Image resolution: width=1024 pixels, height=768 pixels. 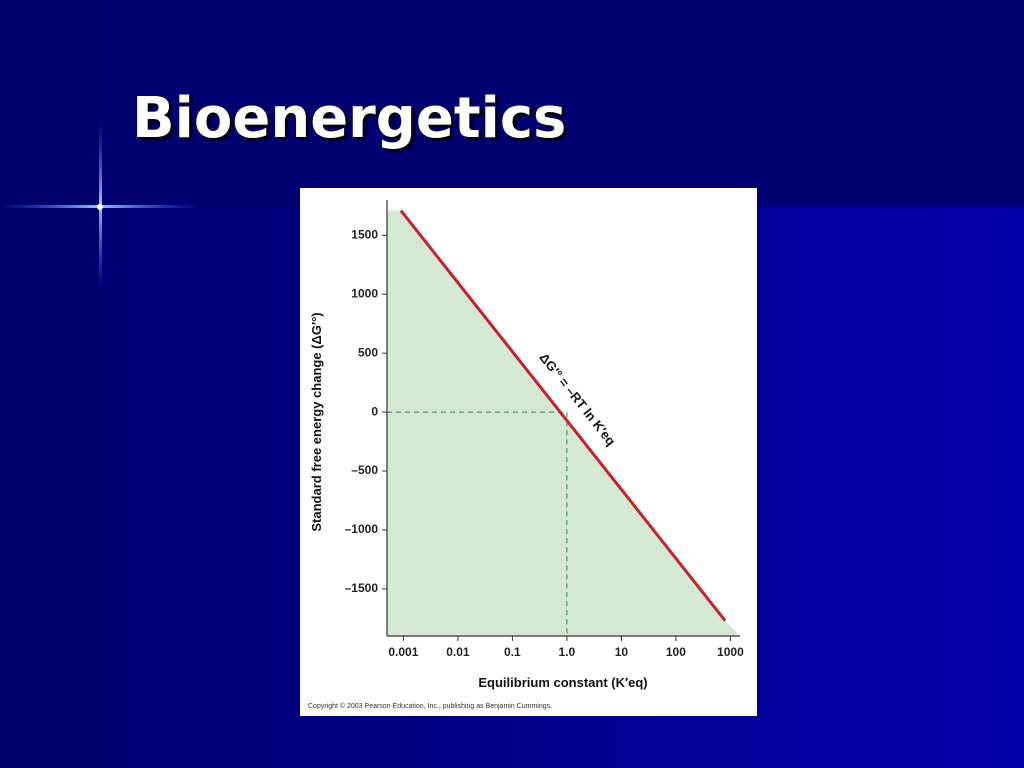 I want to click on x-axis-label: Equilibrium constant (K′eq), so click(x=562, y=682).